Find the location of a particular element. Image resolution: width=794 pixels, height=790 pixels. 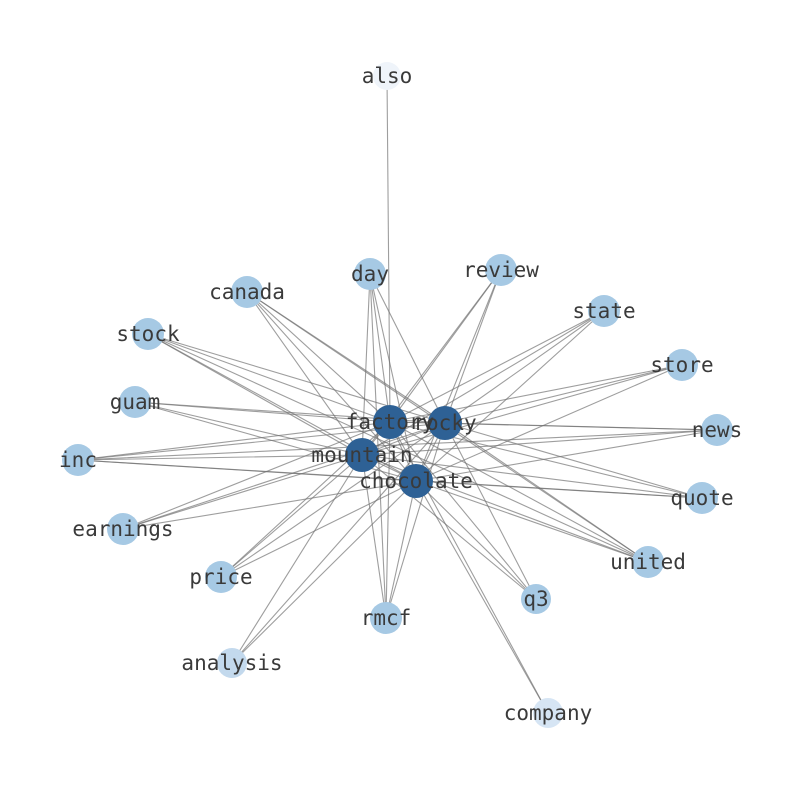

node-price is located at coordinates (221, 577).